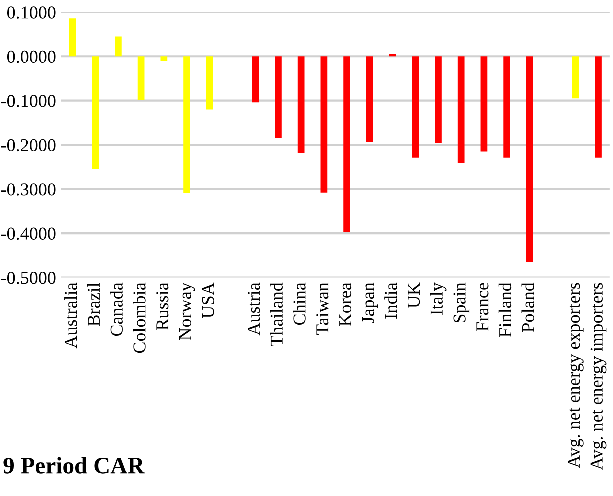 This screenshot has width=613, height=496. Describe the element at coordinates (528, 307) in the screenshot. I see `x-tick-label: Poland` at that location.